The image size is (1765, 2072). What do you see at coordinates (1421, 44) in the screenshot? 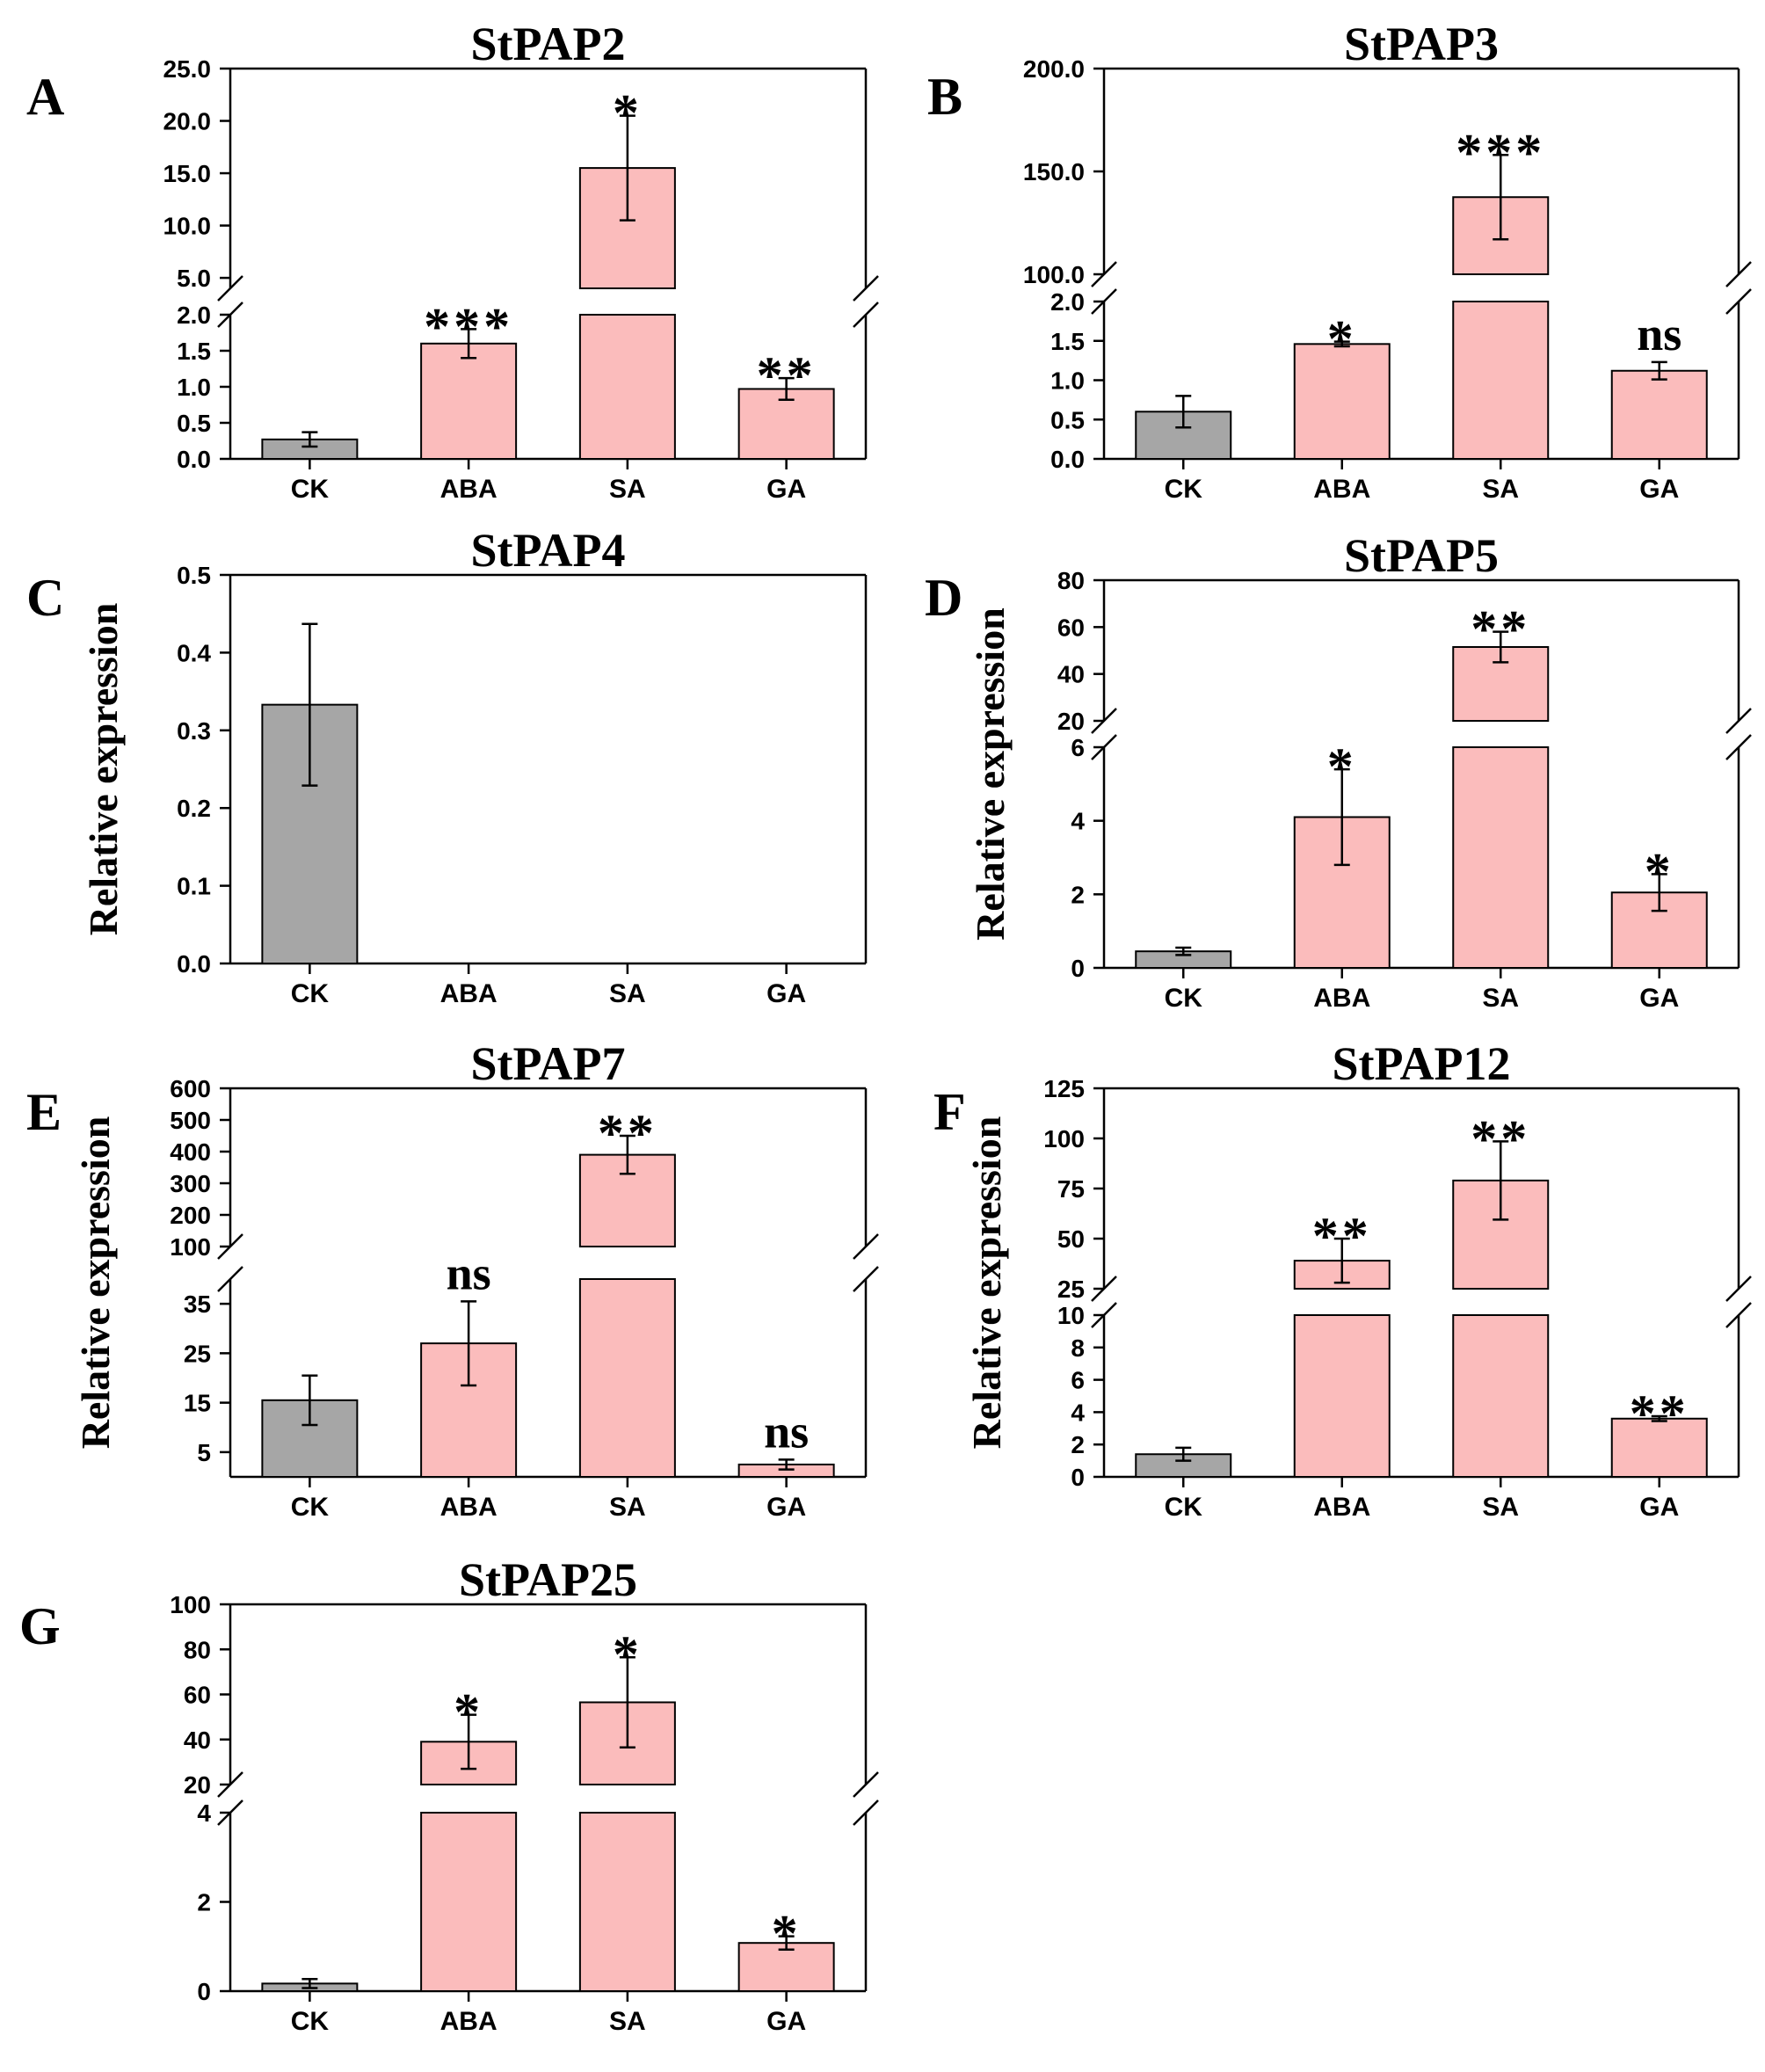
I see `chart-title: StPAP3` at bounding box center [1421, 44].